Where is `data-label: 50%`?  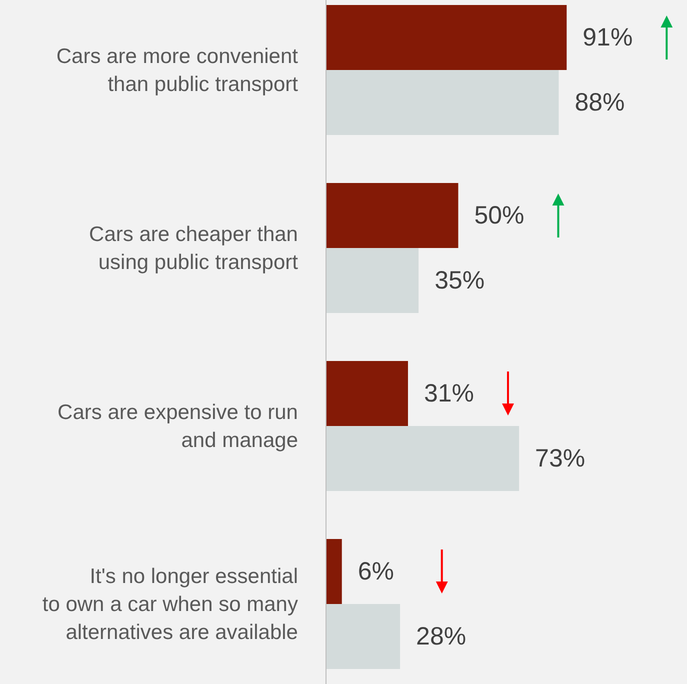 data-label: 50% is located at coordinates (499, 216).